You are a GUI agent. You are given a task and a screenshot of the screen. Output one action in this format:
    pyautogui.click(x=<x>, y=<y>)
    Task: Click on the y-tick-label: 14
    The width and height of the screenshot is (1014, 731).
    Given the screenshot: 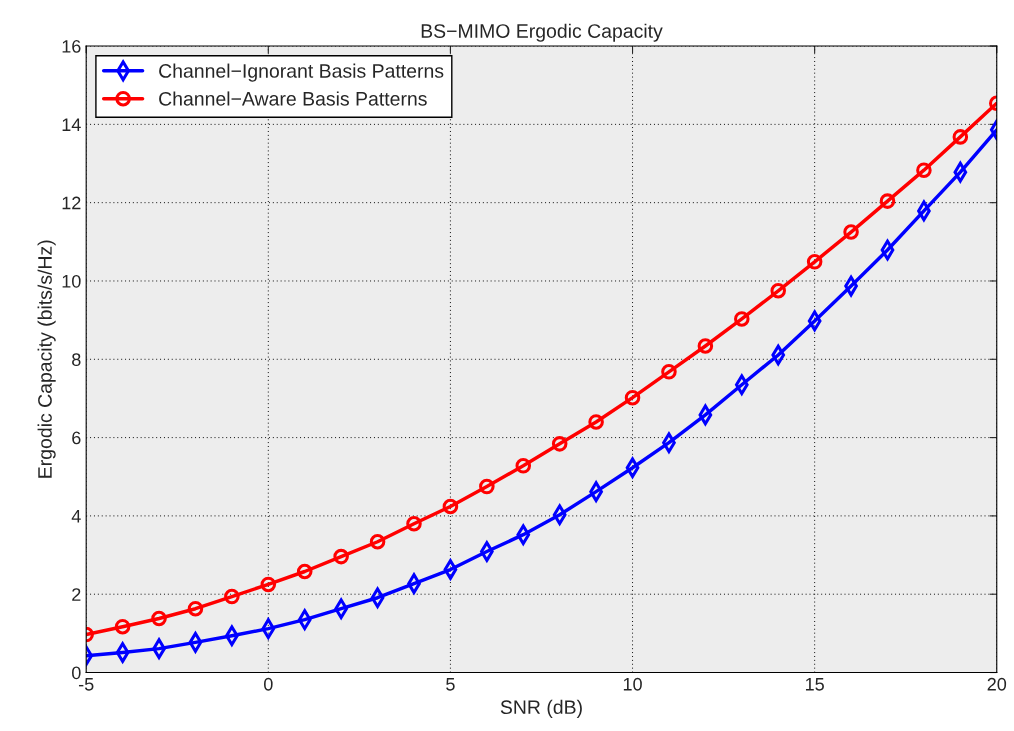 What is the action you would take?
    pyautogui.click(x=71, y=124)
    